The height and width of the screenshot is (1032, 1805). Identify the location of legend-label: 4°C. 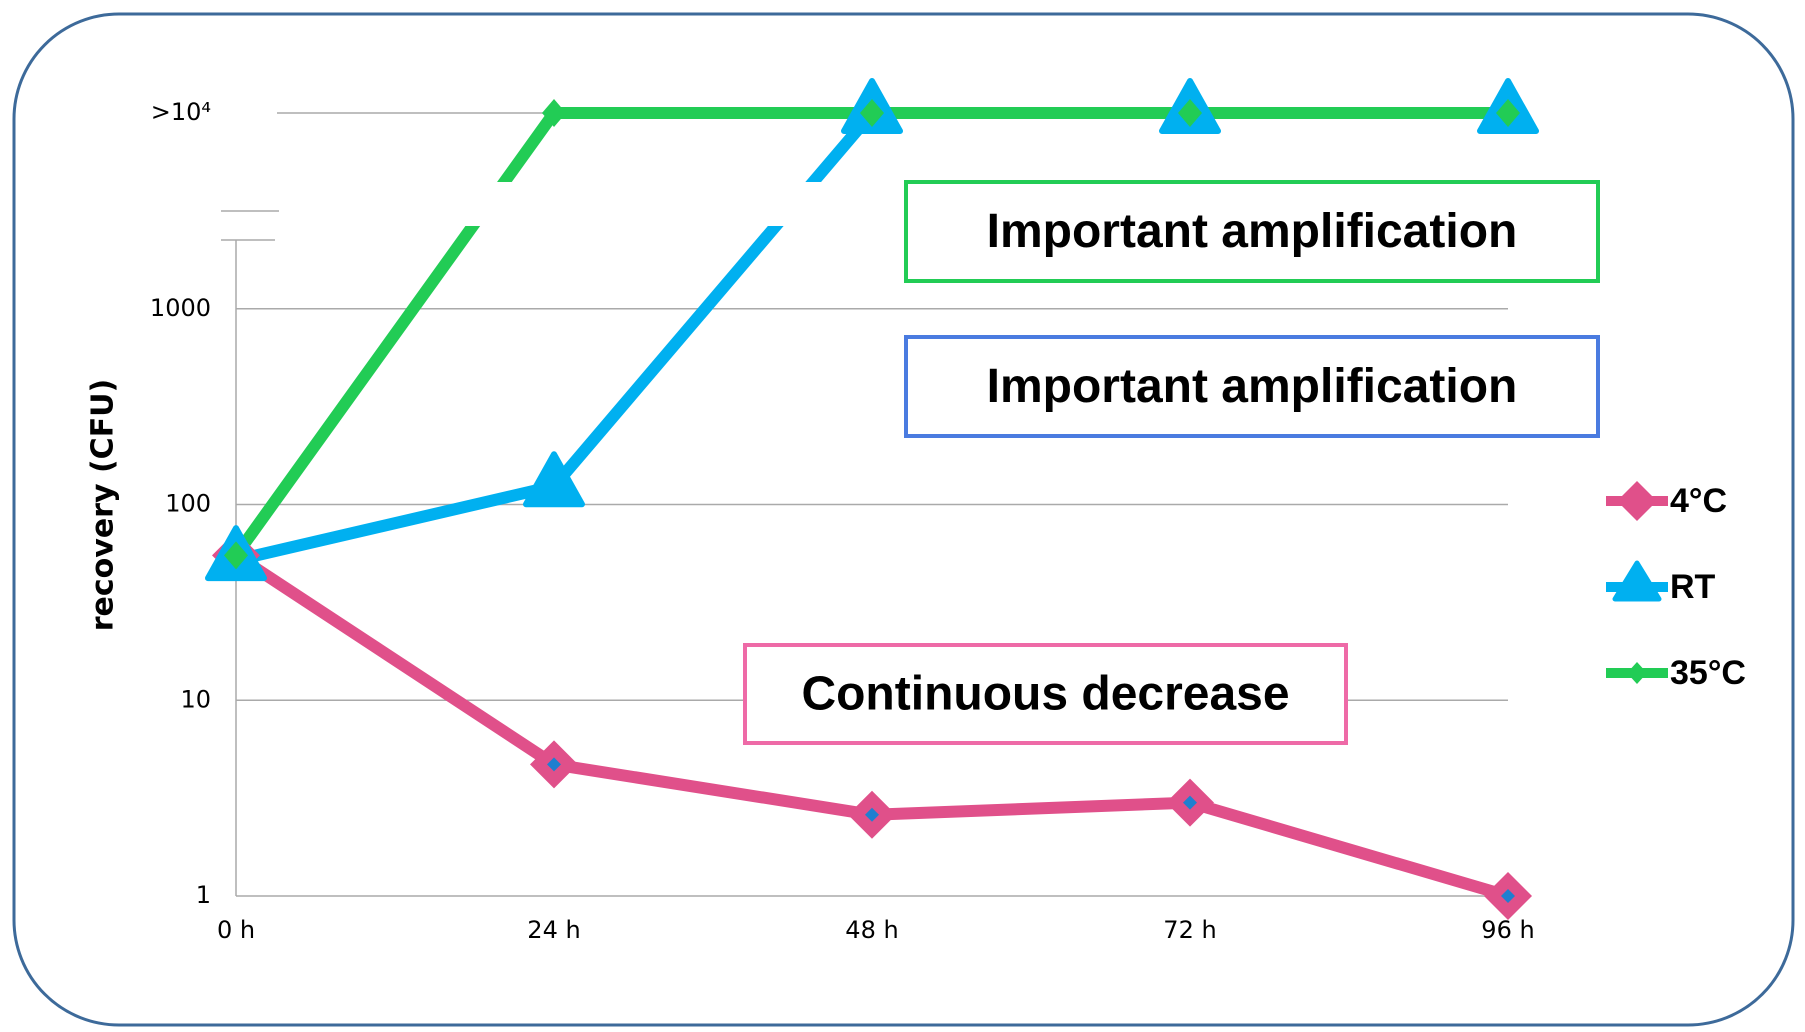
(1698, 501).